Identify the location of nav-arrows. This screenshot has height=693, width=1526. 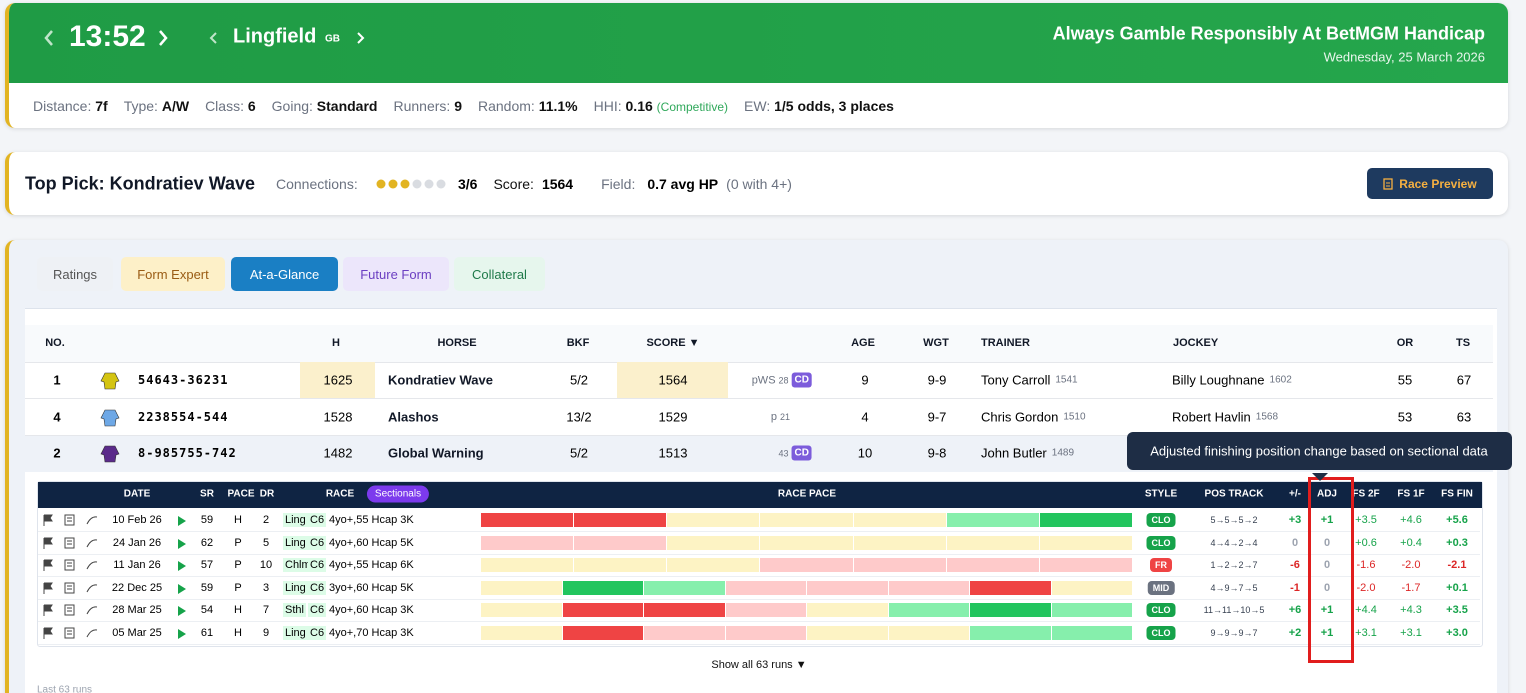
(210, 38).